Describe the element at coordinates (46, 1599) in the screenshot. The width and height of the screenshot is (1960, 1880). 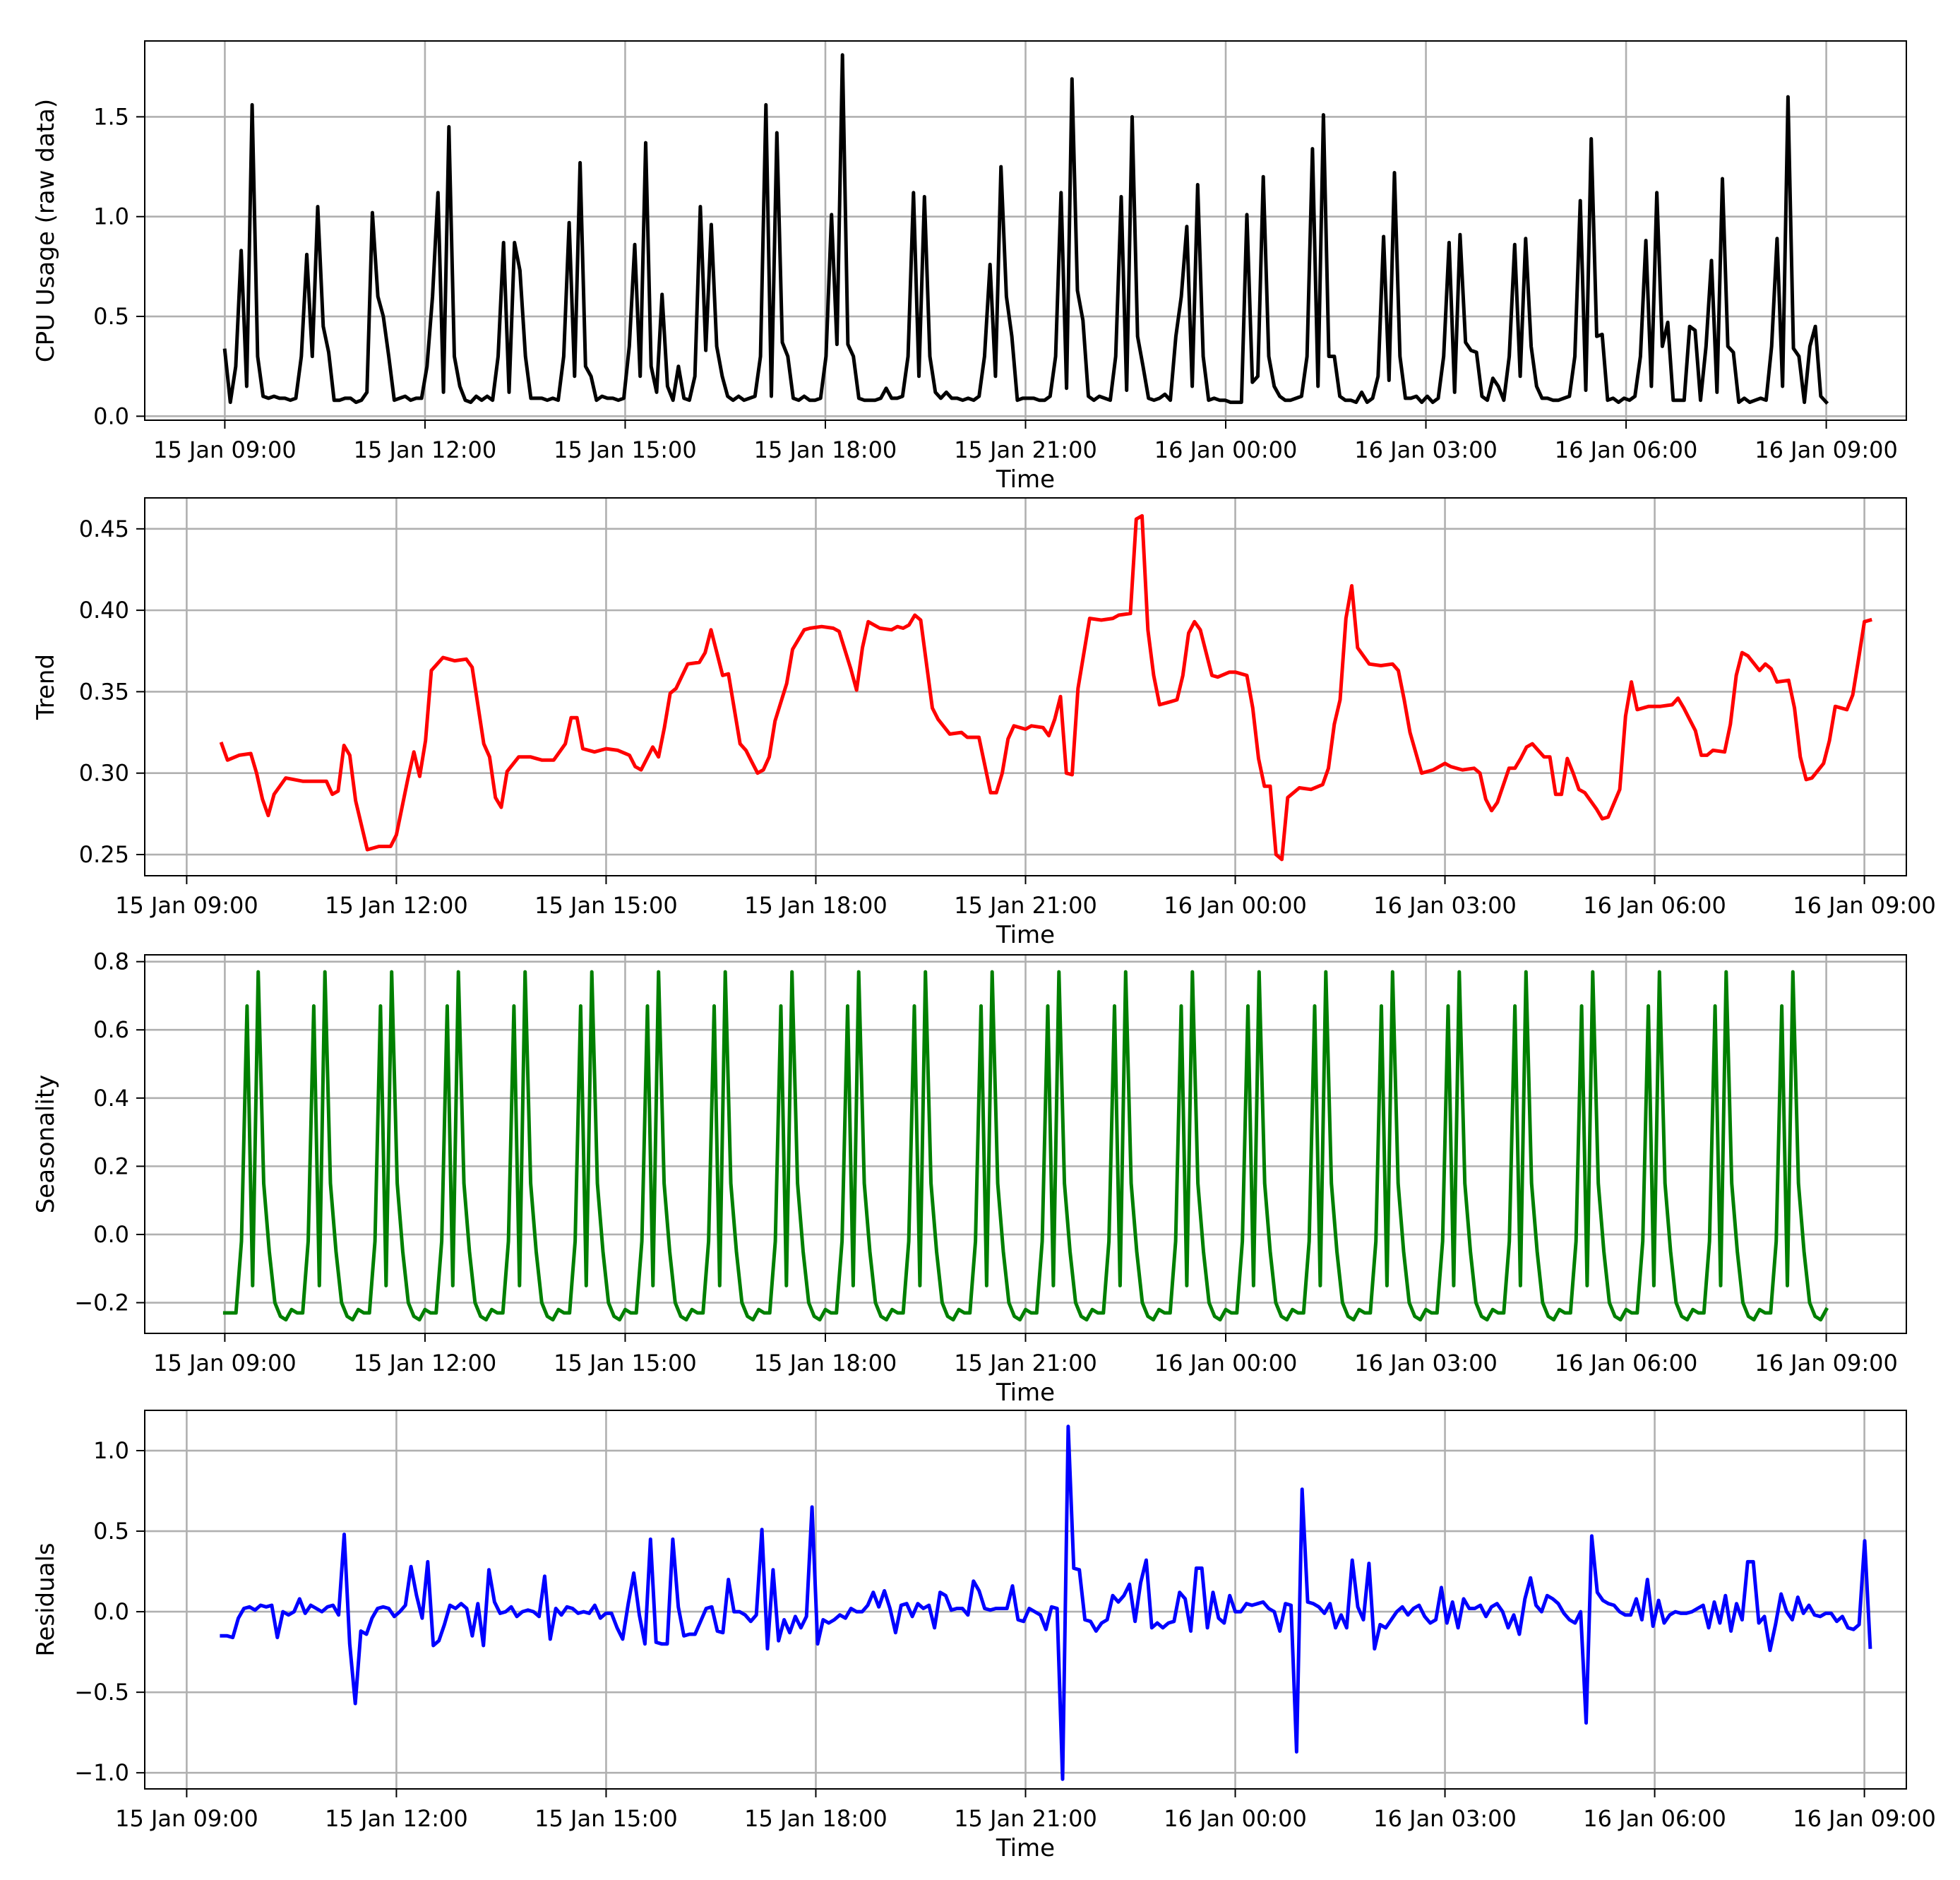
I see `y-axis-label: Residuals` at that location.